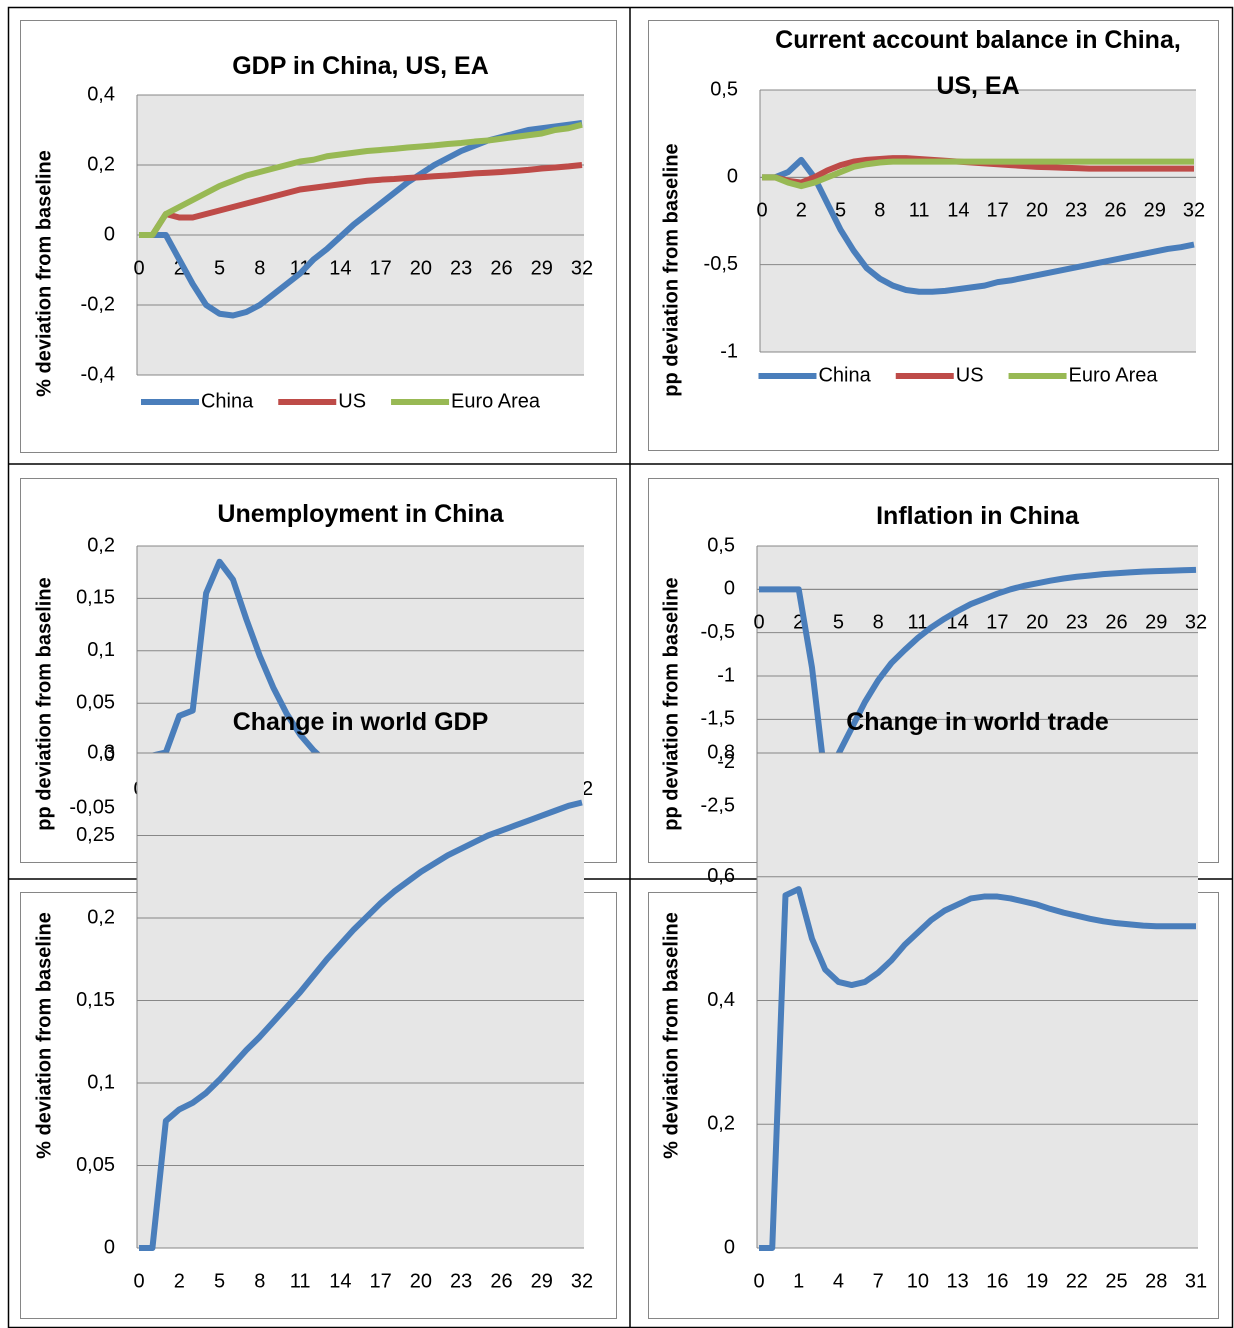 The height and width of the screenshot is (1328, 1234). I want to click on chart-title: Current account balance in China, US, EA, so click(978, 63).